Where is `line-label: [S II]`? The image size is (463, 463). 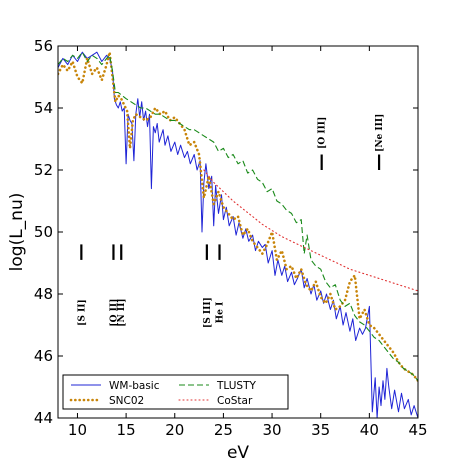 line-label: [S II] is located at coordinates (82, 312).